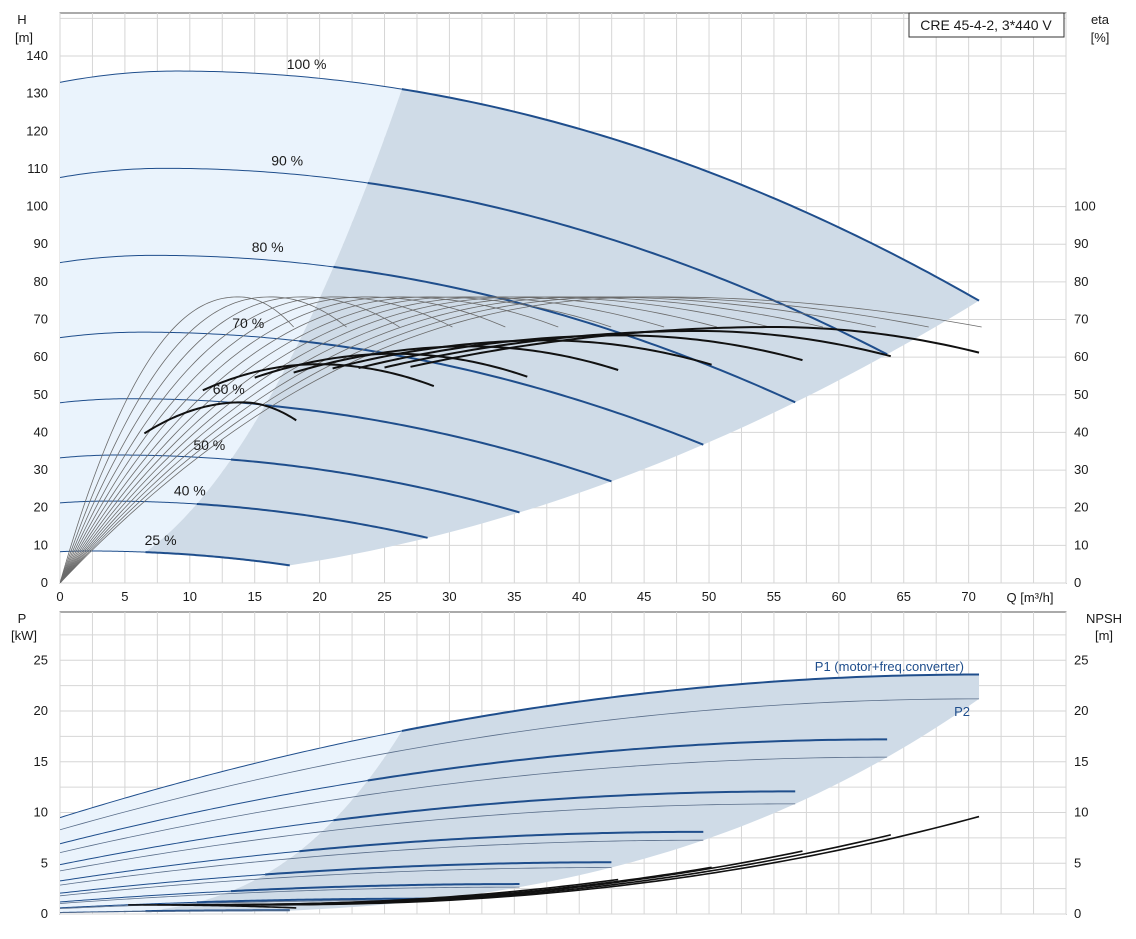 The width and height of the screenshot is (1136, 939). Describe the element at coordinates (1081, 243) in the screenshot. I see `y2-tick-label: 90` at that location.